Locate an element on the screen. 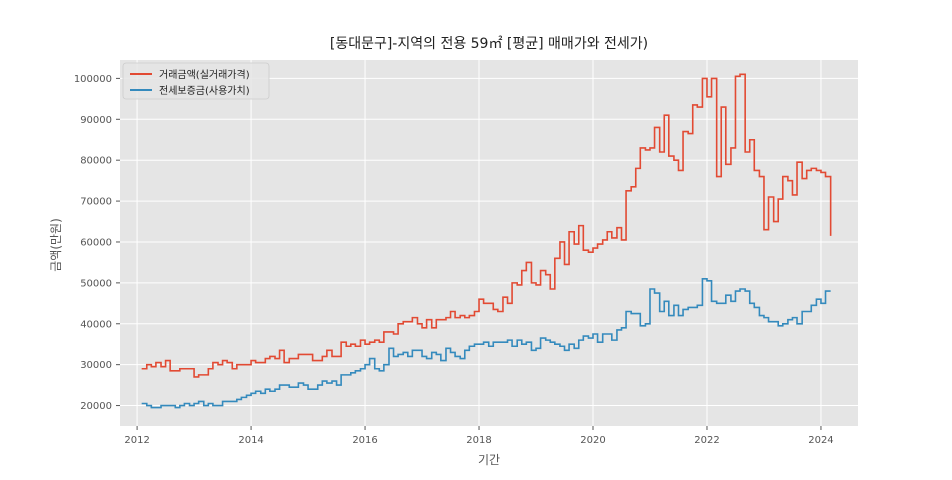  legend: 거래금액(실거래가격) 전세보증금(사용가치) is located at coordinates (196, 81).